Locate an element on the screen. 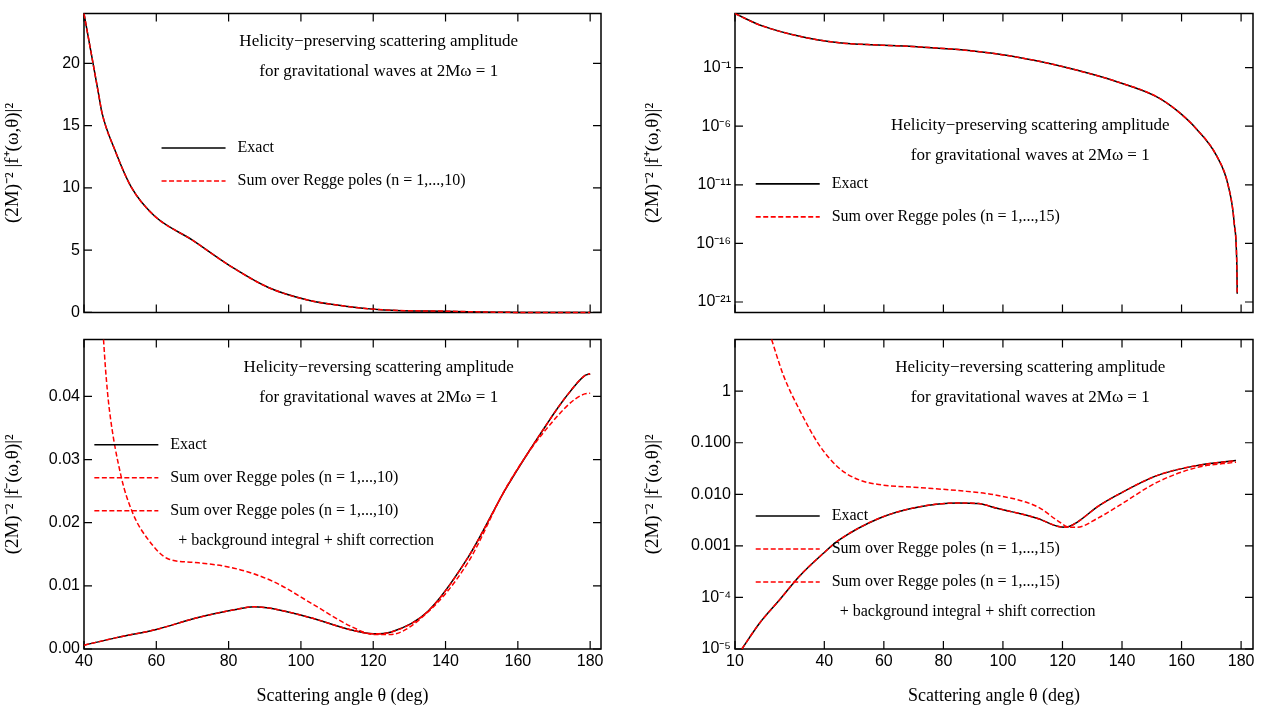 The width and height of the screenshot is (1265, 711). y-tick-label: 20 is located at coordinates (71, 62).